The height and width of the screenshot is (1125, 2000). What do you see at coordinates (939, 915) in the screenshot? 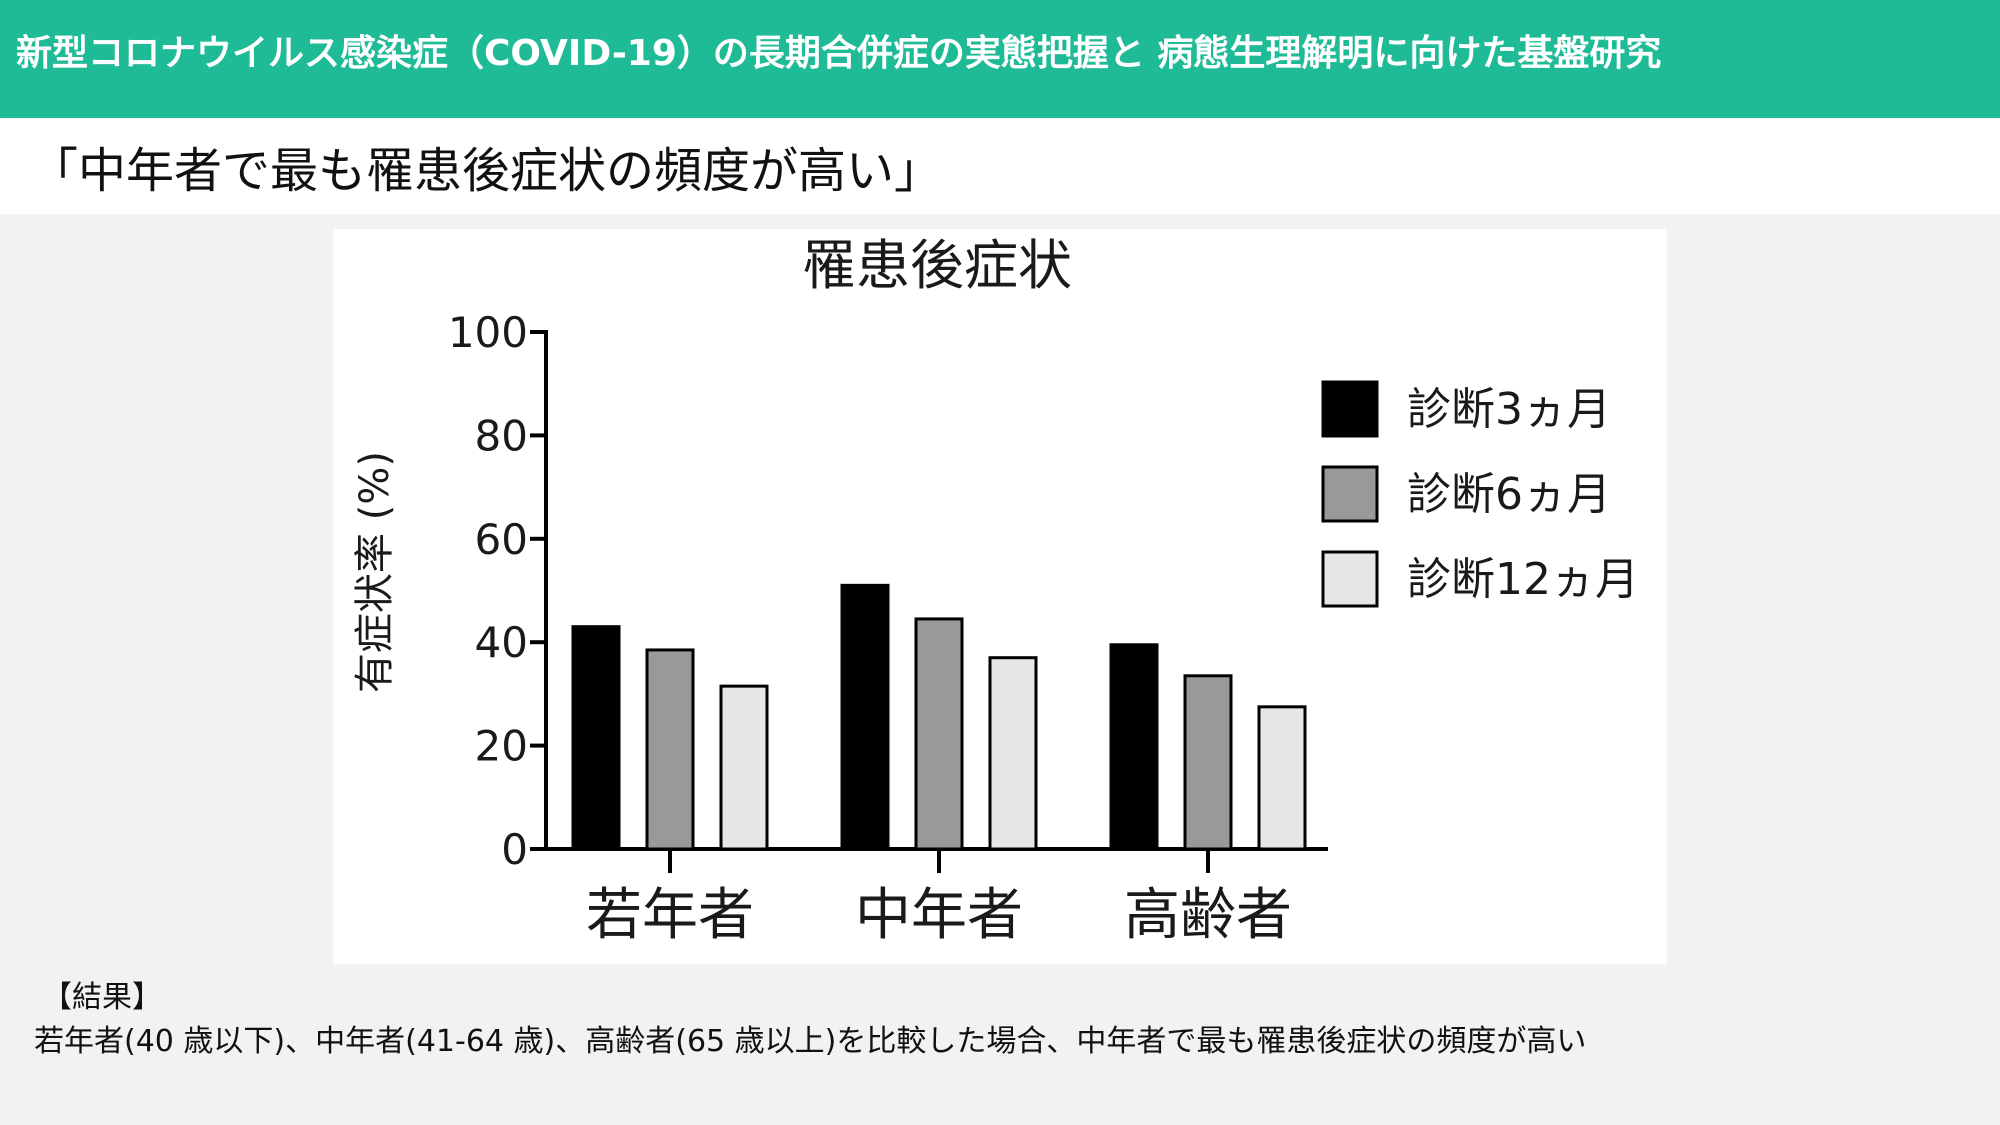
I see `x-tick-label: 中年者` at bounding box center [939, 915].